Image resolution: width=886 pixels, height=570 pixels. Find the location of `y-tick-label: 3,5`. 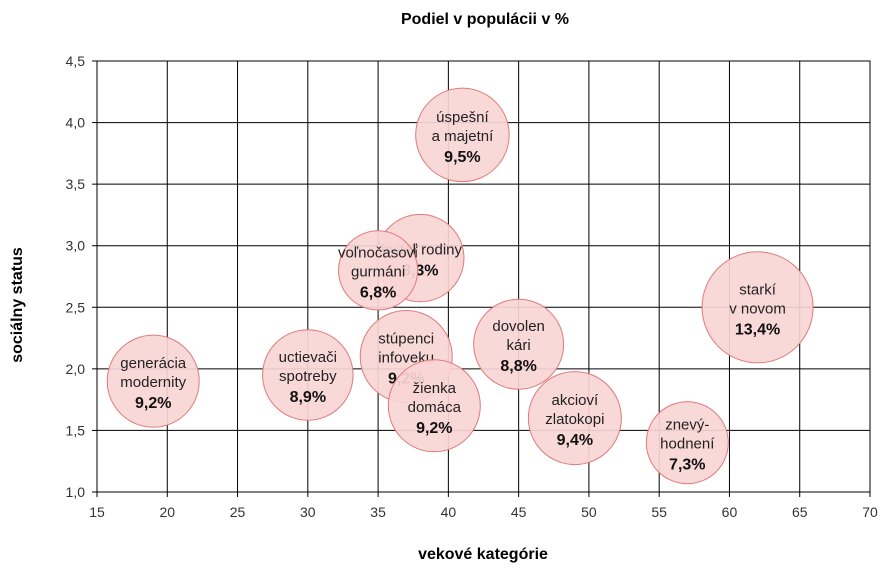

y-tick-label: 3,5 is located at coordinates (76, 184).